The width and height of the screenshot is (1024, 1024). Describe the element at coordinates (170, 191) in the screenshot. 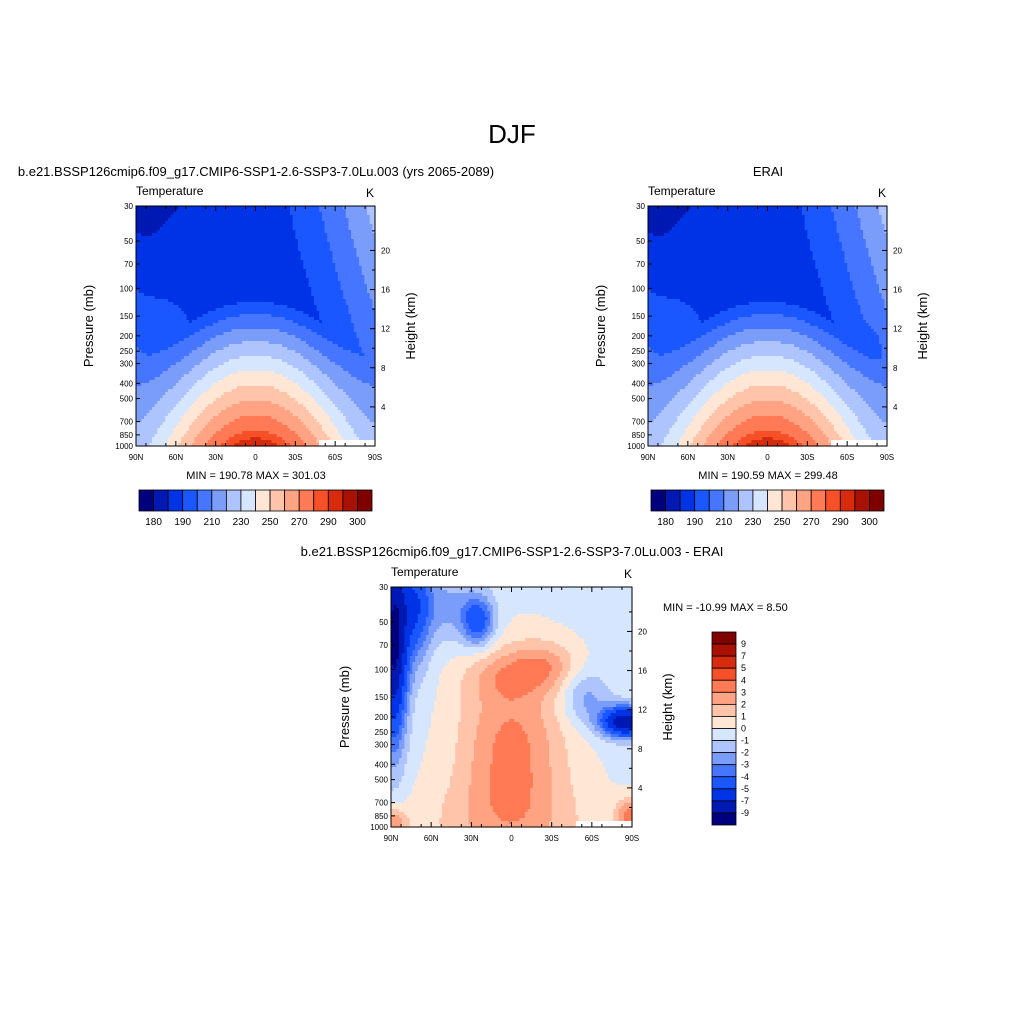

I see `panel-model-left-label: Temperature` at that location.